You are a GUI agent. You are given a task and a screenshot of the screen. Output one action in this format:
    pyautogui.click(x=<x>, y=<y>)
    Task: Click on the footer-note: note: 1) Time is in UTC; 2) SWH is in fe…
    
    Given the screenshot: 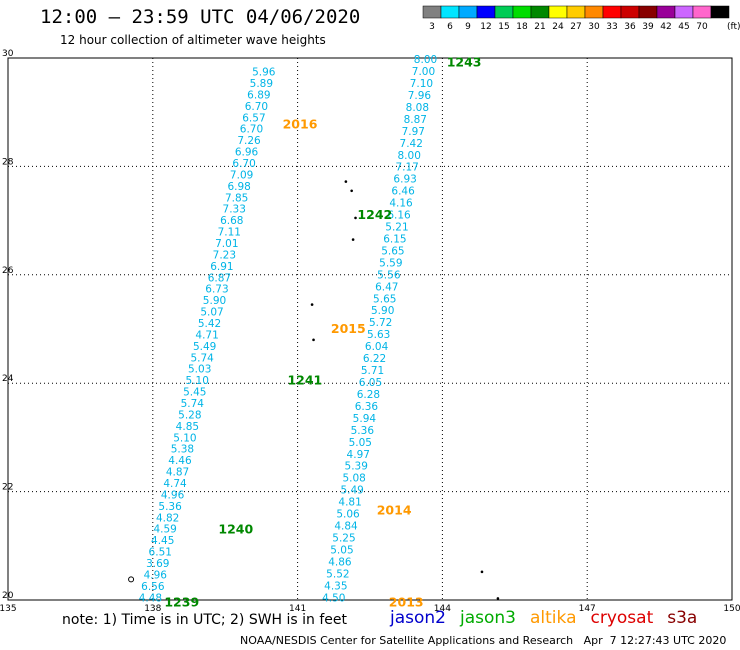 What is the action you would take?
    pyautogui.click(x=205, y=620)
    